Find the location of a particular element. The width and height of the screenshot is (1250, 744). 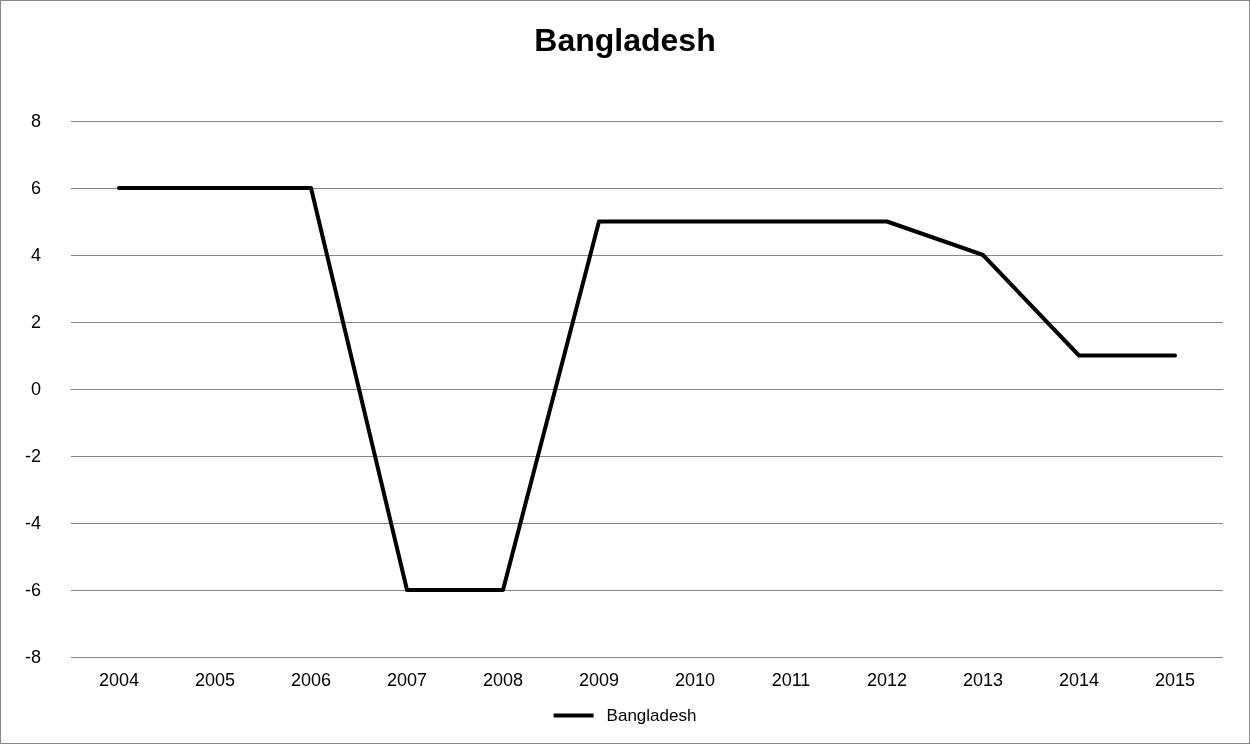

y-tick-label: -4 is located at coordinates (32, 523).